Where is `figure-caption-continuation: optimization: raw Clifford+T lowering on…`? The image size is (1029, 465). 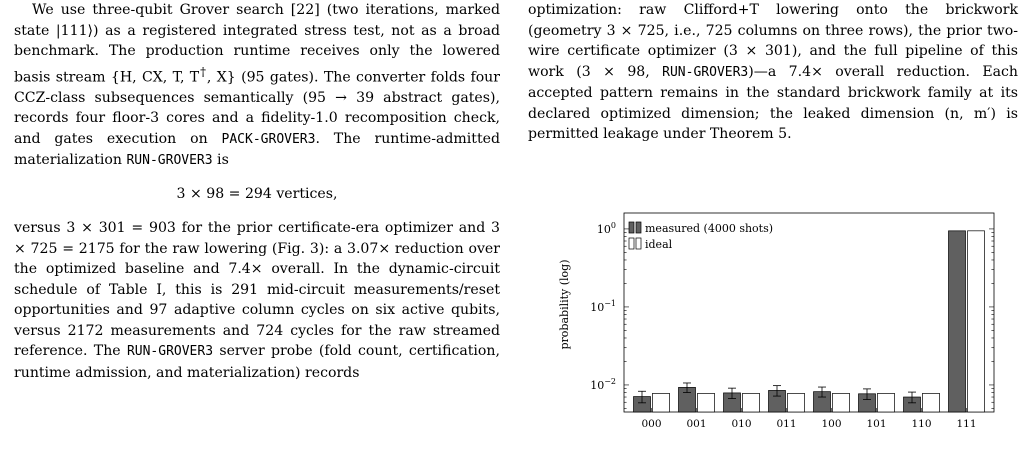 figure-caption-continuation: optimization: raw Clifford+T lowering on… is located at coordinates (773, 72).